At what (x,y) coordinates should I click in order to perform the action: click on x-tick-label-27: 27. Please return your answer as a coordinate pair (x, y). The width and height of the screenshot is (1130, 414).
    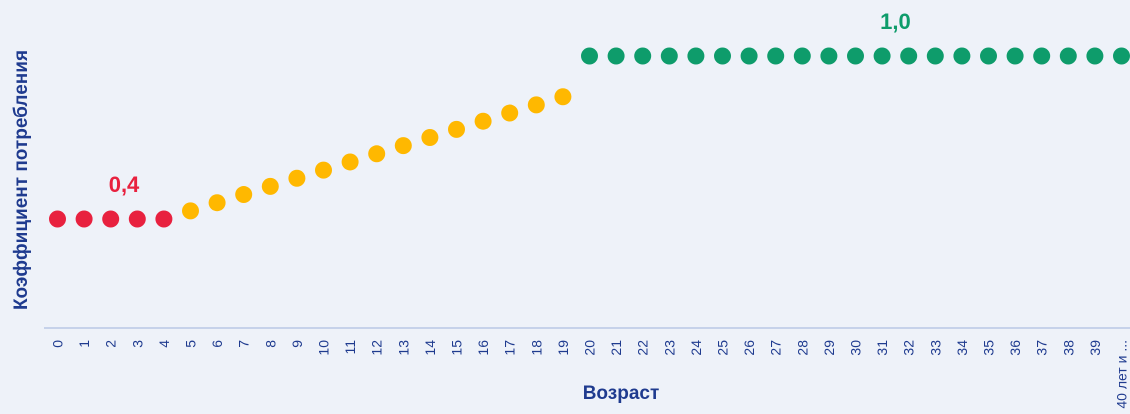
    Looking at the image, I should click on (776, 348).